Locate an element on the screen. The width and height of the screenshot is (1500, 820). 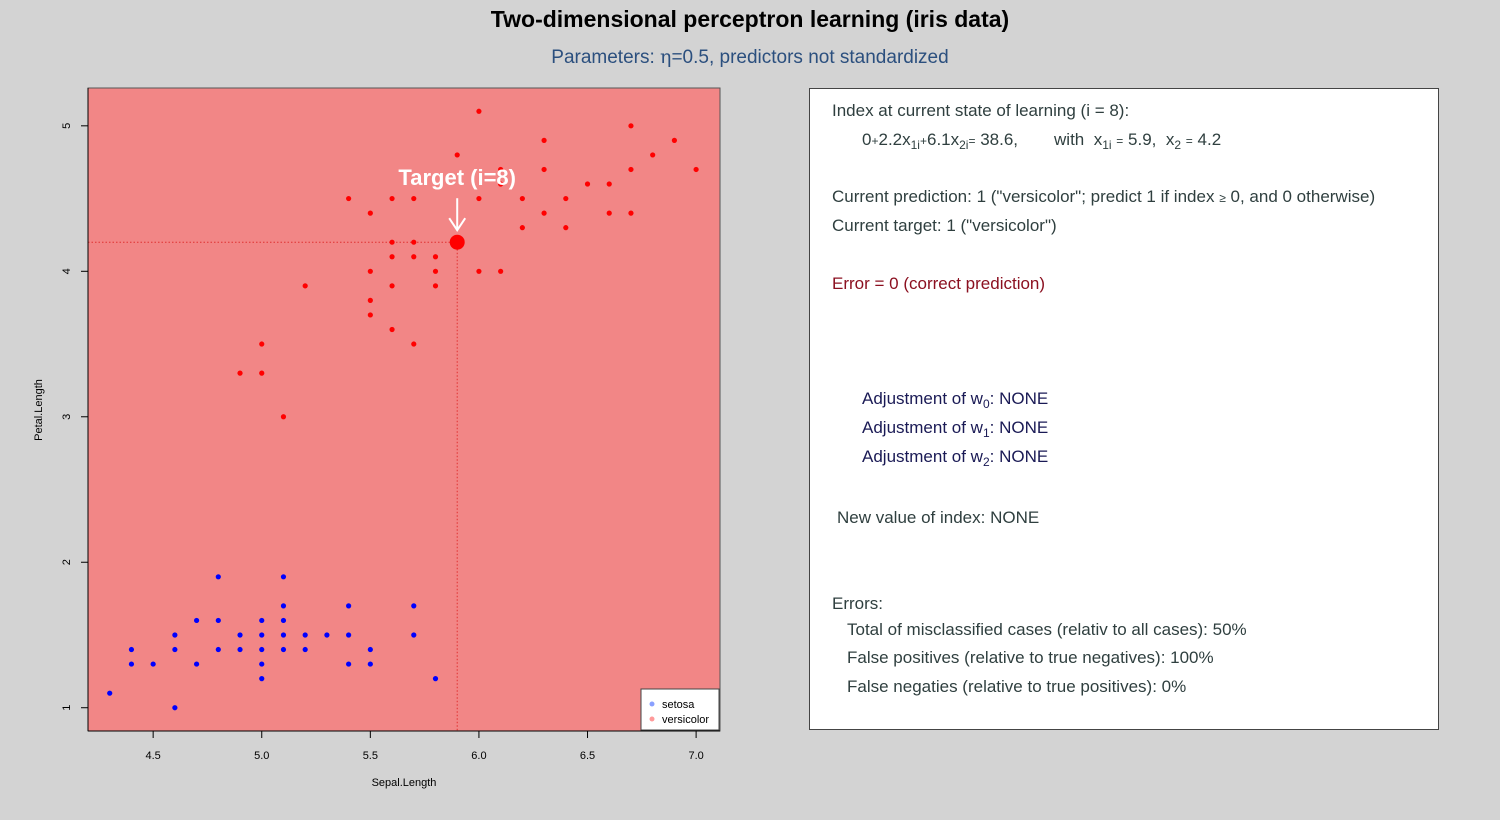
eq-w1-term: 2.2x is located at coordinates (894, 139).